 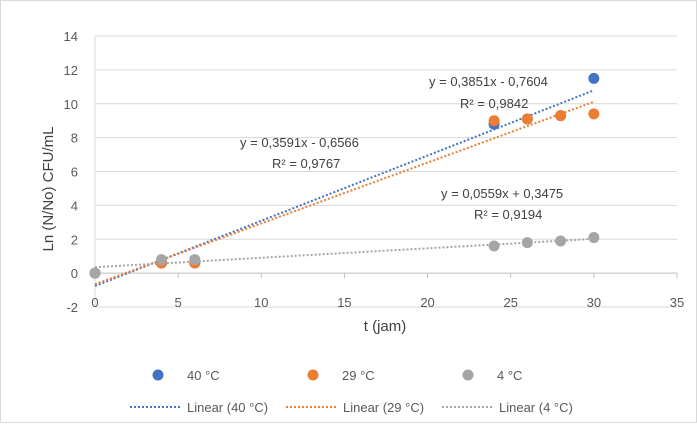 I want to click on y-tick-label: 14, so click(x=71, y=36).